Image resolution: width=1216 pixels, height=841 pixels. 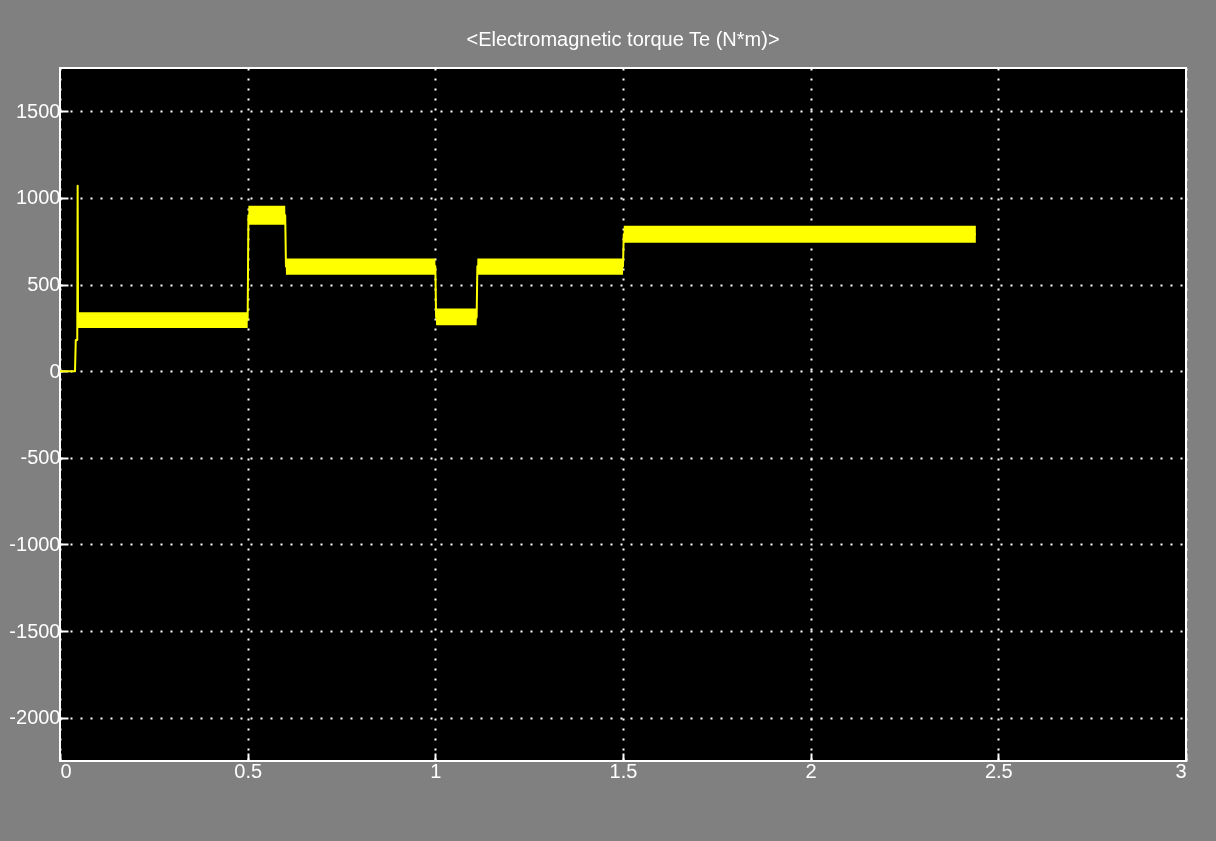 I want to click on y-tick-label: -2000, so click(x=35, y=717).